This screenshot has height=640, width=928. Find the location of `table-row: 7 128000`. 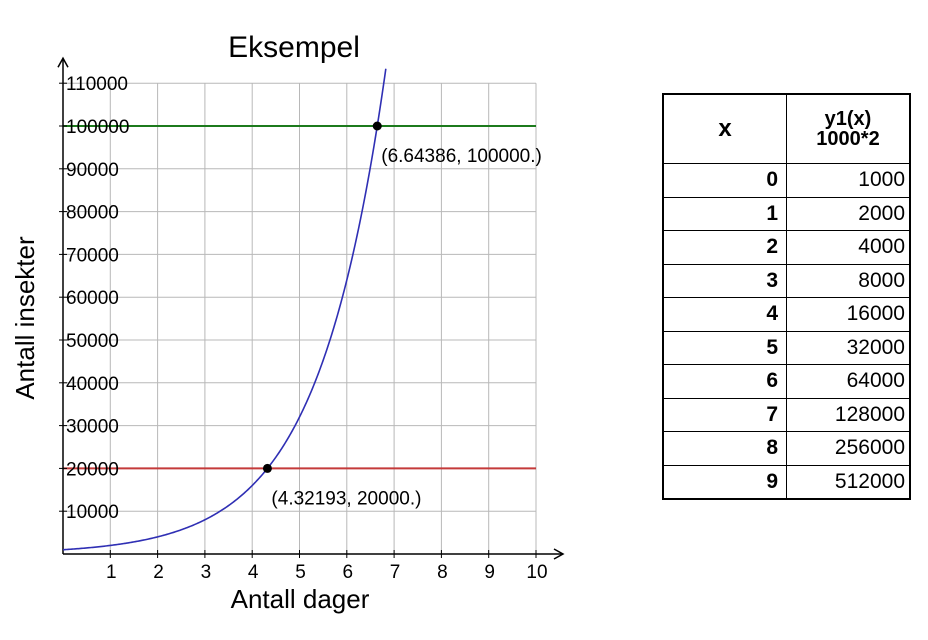

table-row: 7 128000 is located at coordinates (786, 414).